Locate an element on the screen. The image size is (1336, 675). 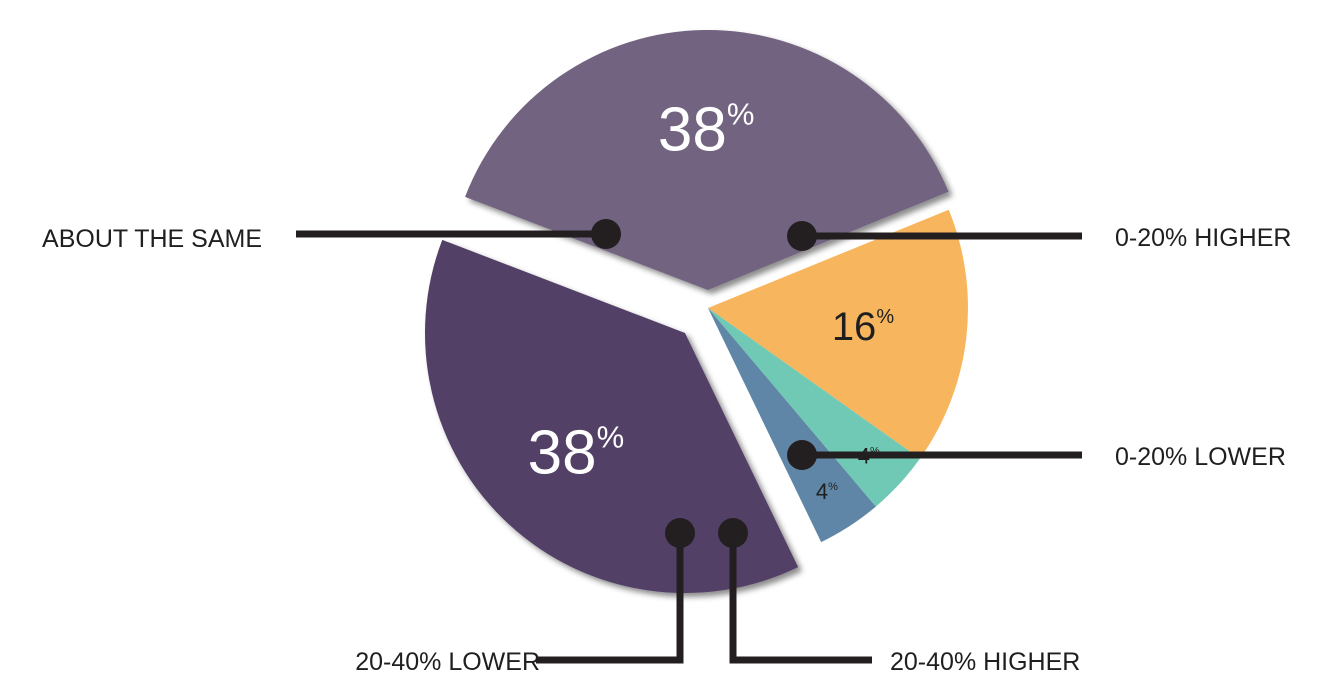
slice-0-20-higher is located at coordinates (707, 160).